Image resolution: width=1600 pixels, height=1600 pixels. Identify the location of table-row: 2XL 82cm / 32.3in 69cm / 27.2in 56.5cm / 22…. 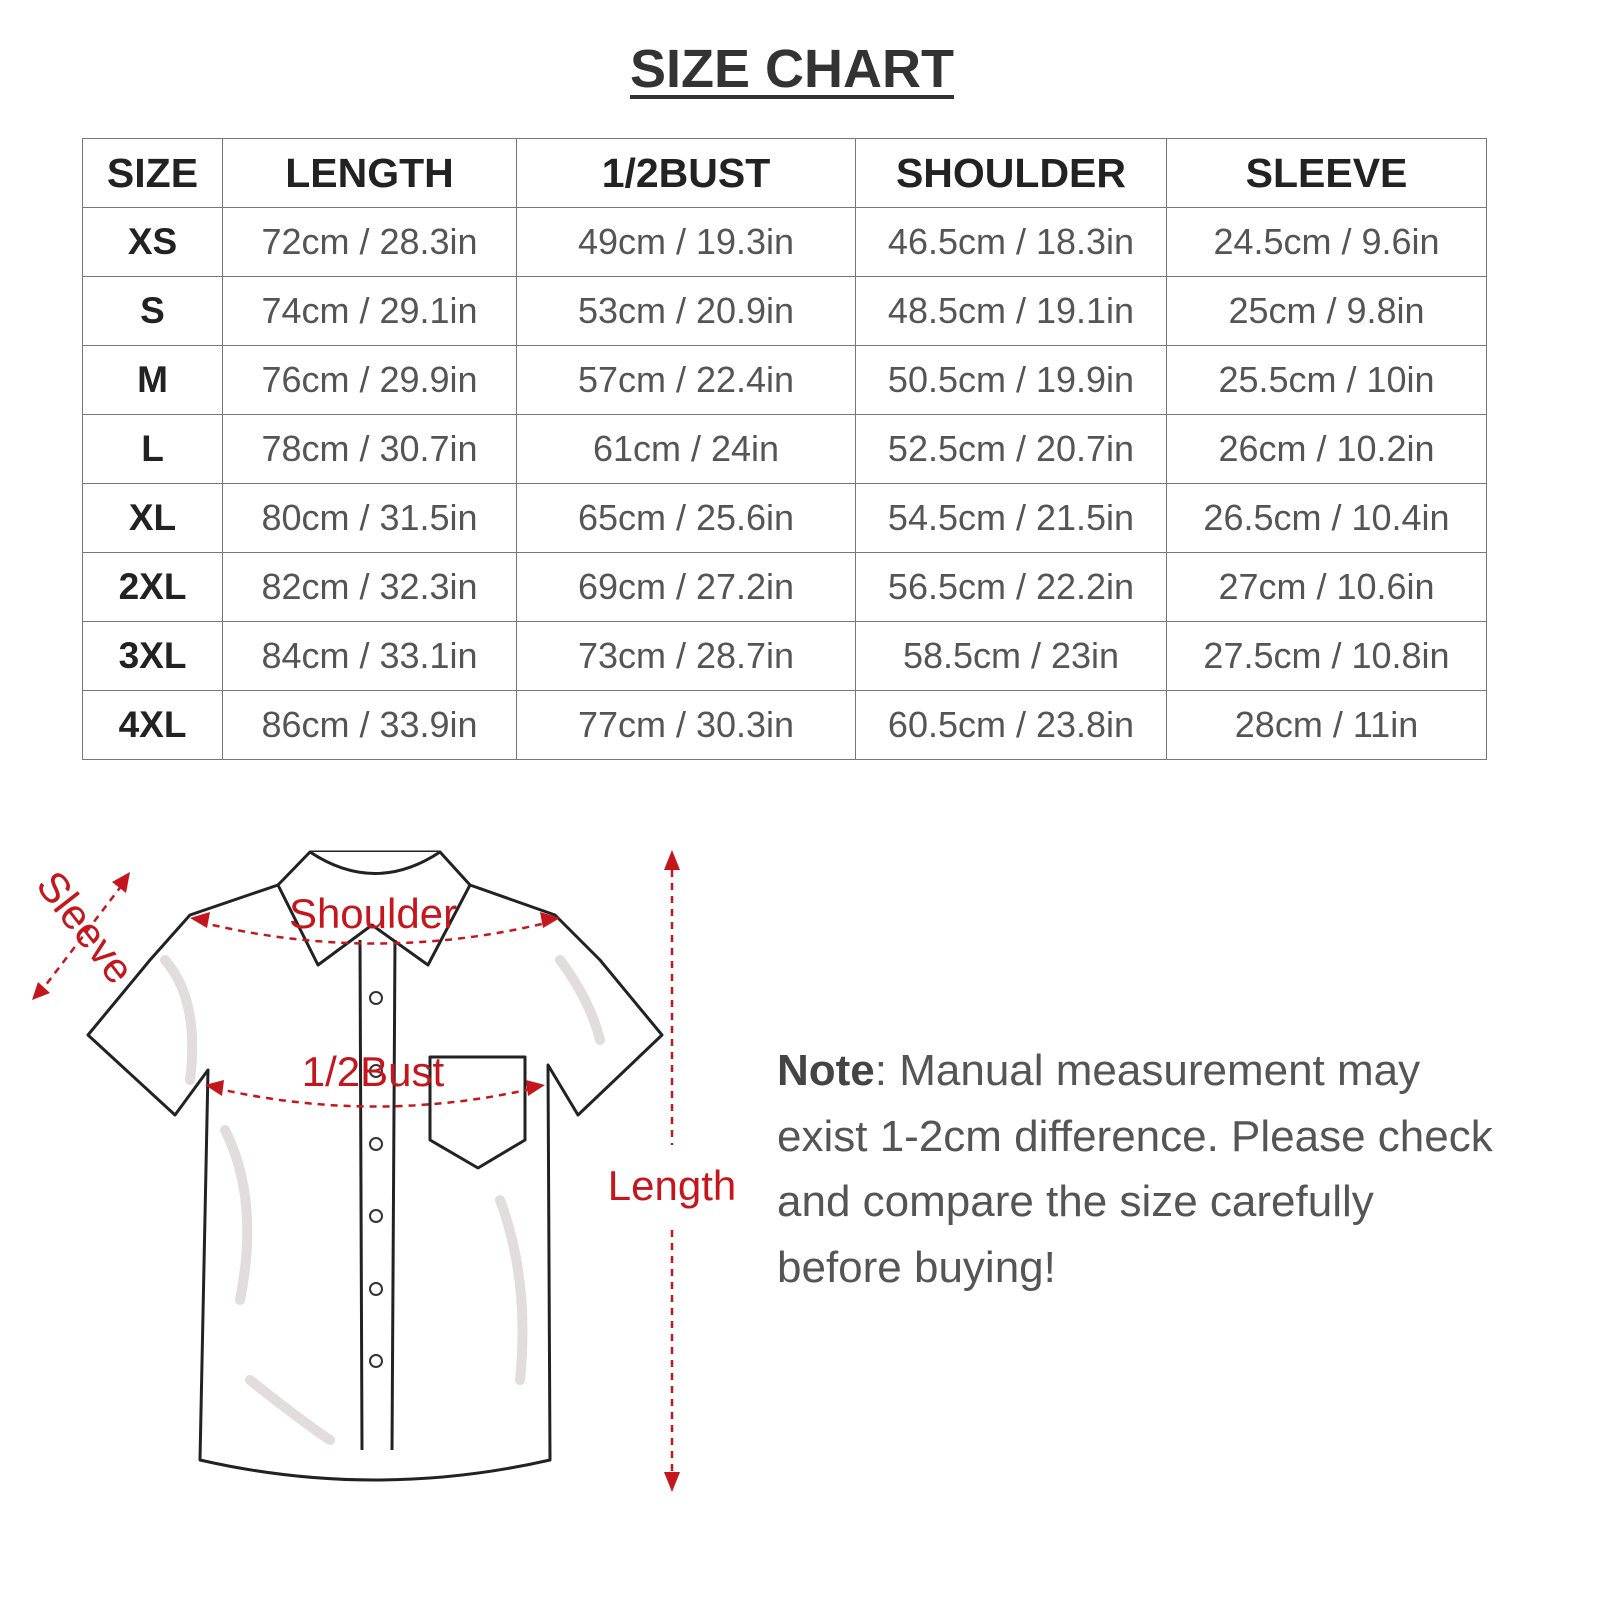
(784, 587).